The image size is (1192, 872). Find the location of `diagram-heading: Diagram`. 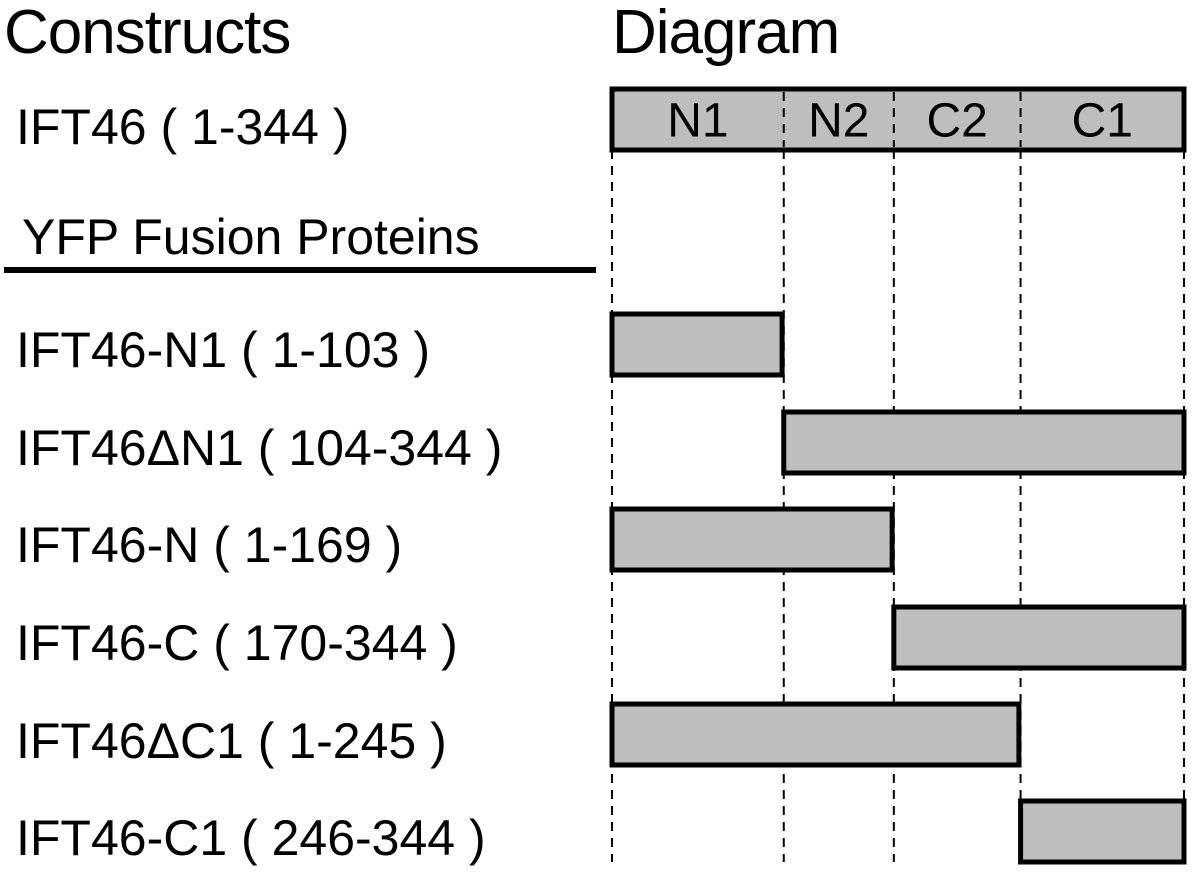

diagram-heading: Diagram is located at coordinates (726, 33).